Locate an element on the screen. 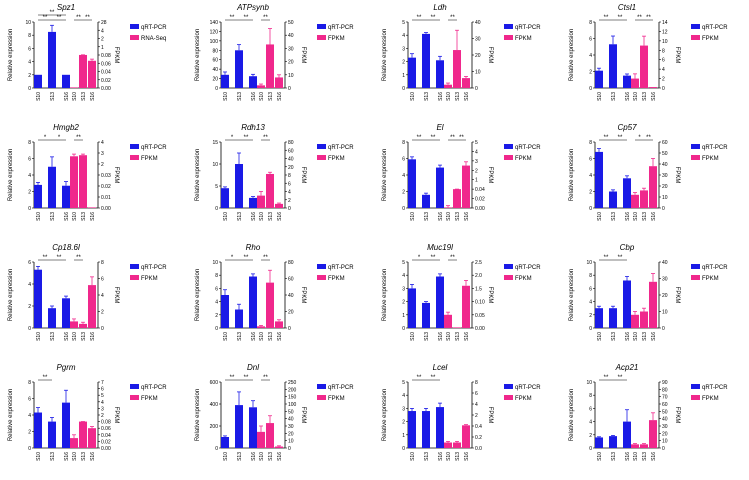  chart-title: Pgrm is located at coordinates (65, 367).